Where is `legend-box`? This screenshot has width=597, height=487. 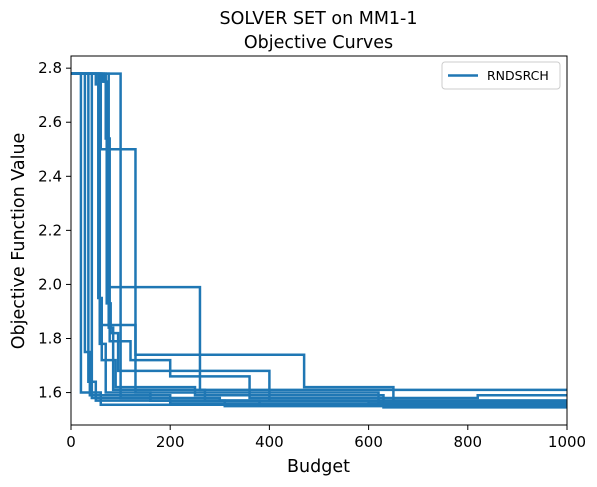
legend-box is located at coordinates (501, 75).